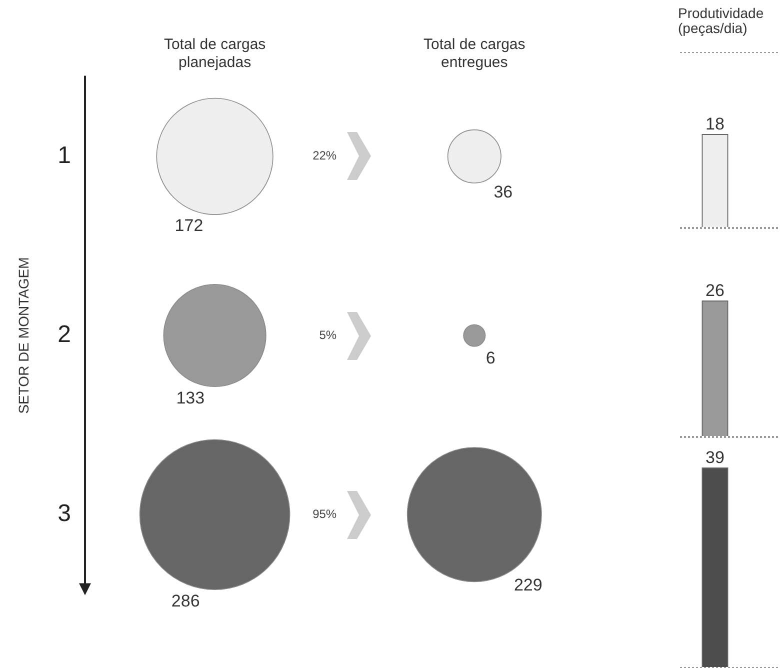 The width and height of the screenshot is (780, 671). Describe the element at coordinates (503, 192) in the screenshot. I see `data-label: 36` at that location.